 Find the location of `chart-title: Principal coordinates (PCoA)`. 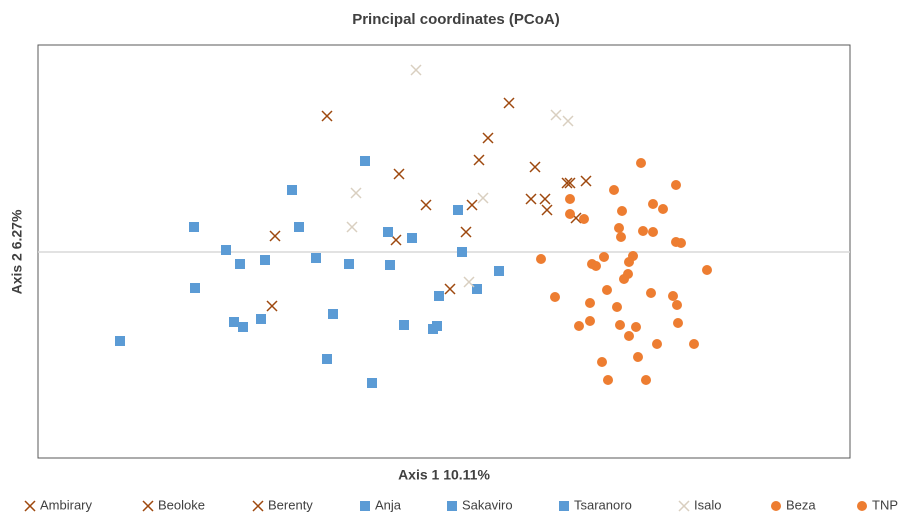

chart-title: Principal coordinates (PCoA) is located at coordinates (456, 19).